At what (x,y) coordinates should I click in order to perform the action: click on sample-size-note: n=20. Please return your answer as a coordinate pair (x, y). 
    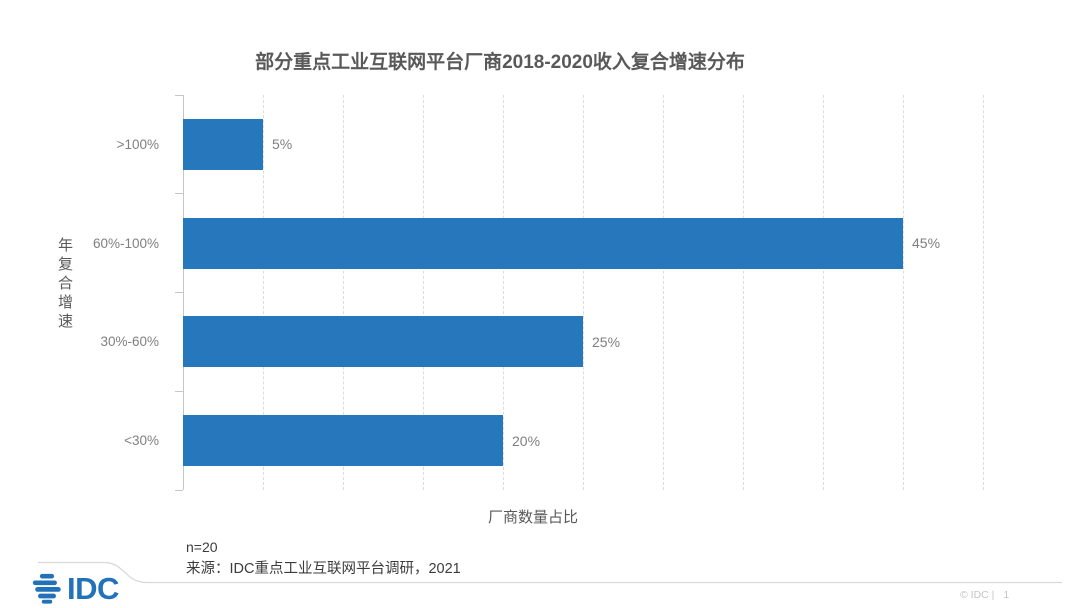
    Looking at the image, I should click on (202, 547).